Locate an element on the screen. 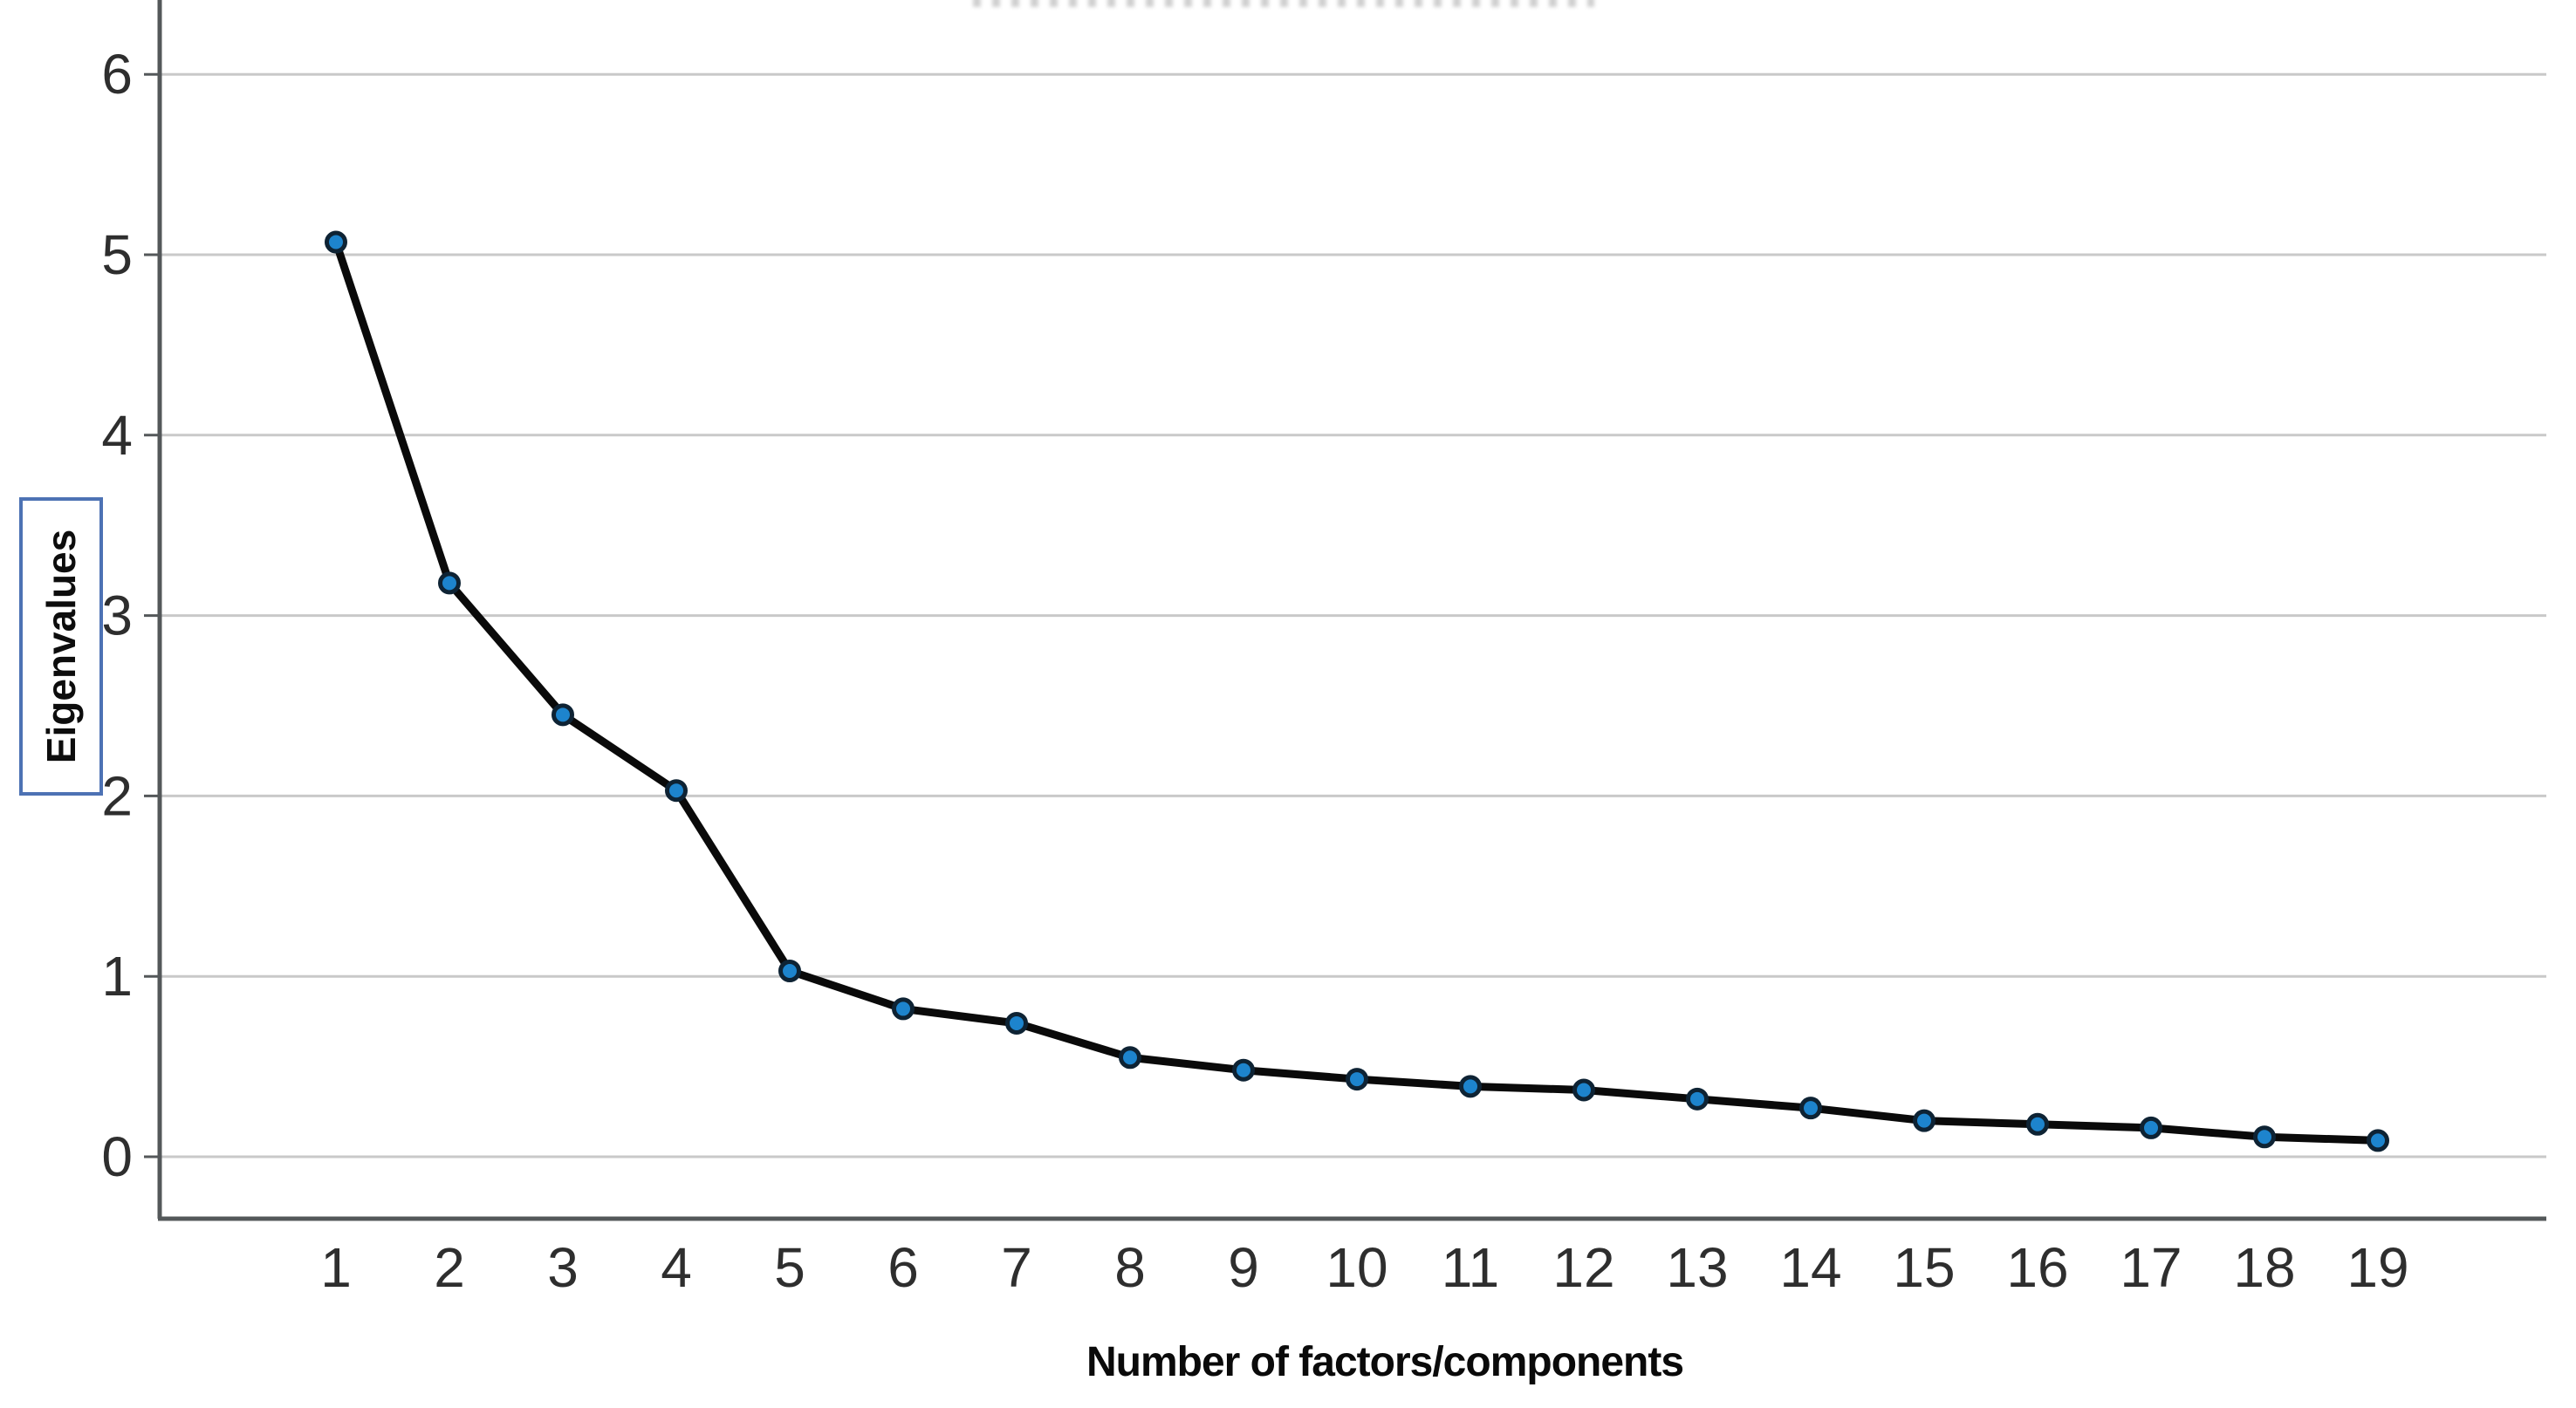 This screenshot has height=1408, width=2576. y-axis-label: Eigenvalues is located at coordinates (62, 646).